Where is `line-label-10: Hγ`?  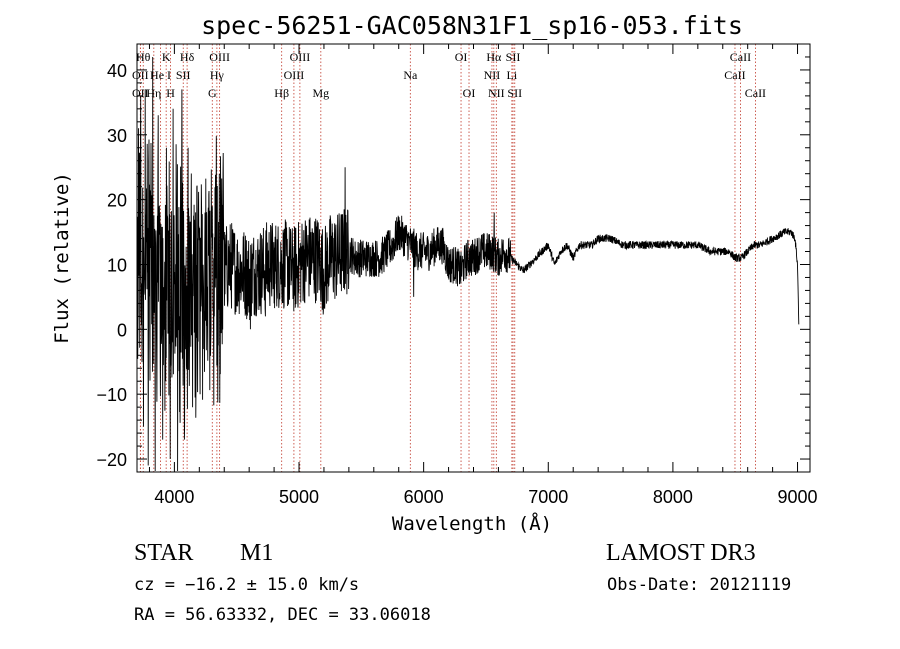
line-label-10: Hγ is located at coordinates (217, 75).